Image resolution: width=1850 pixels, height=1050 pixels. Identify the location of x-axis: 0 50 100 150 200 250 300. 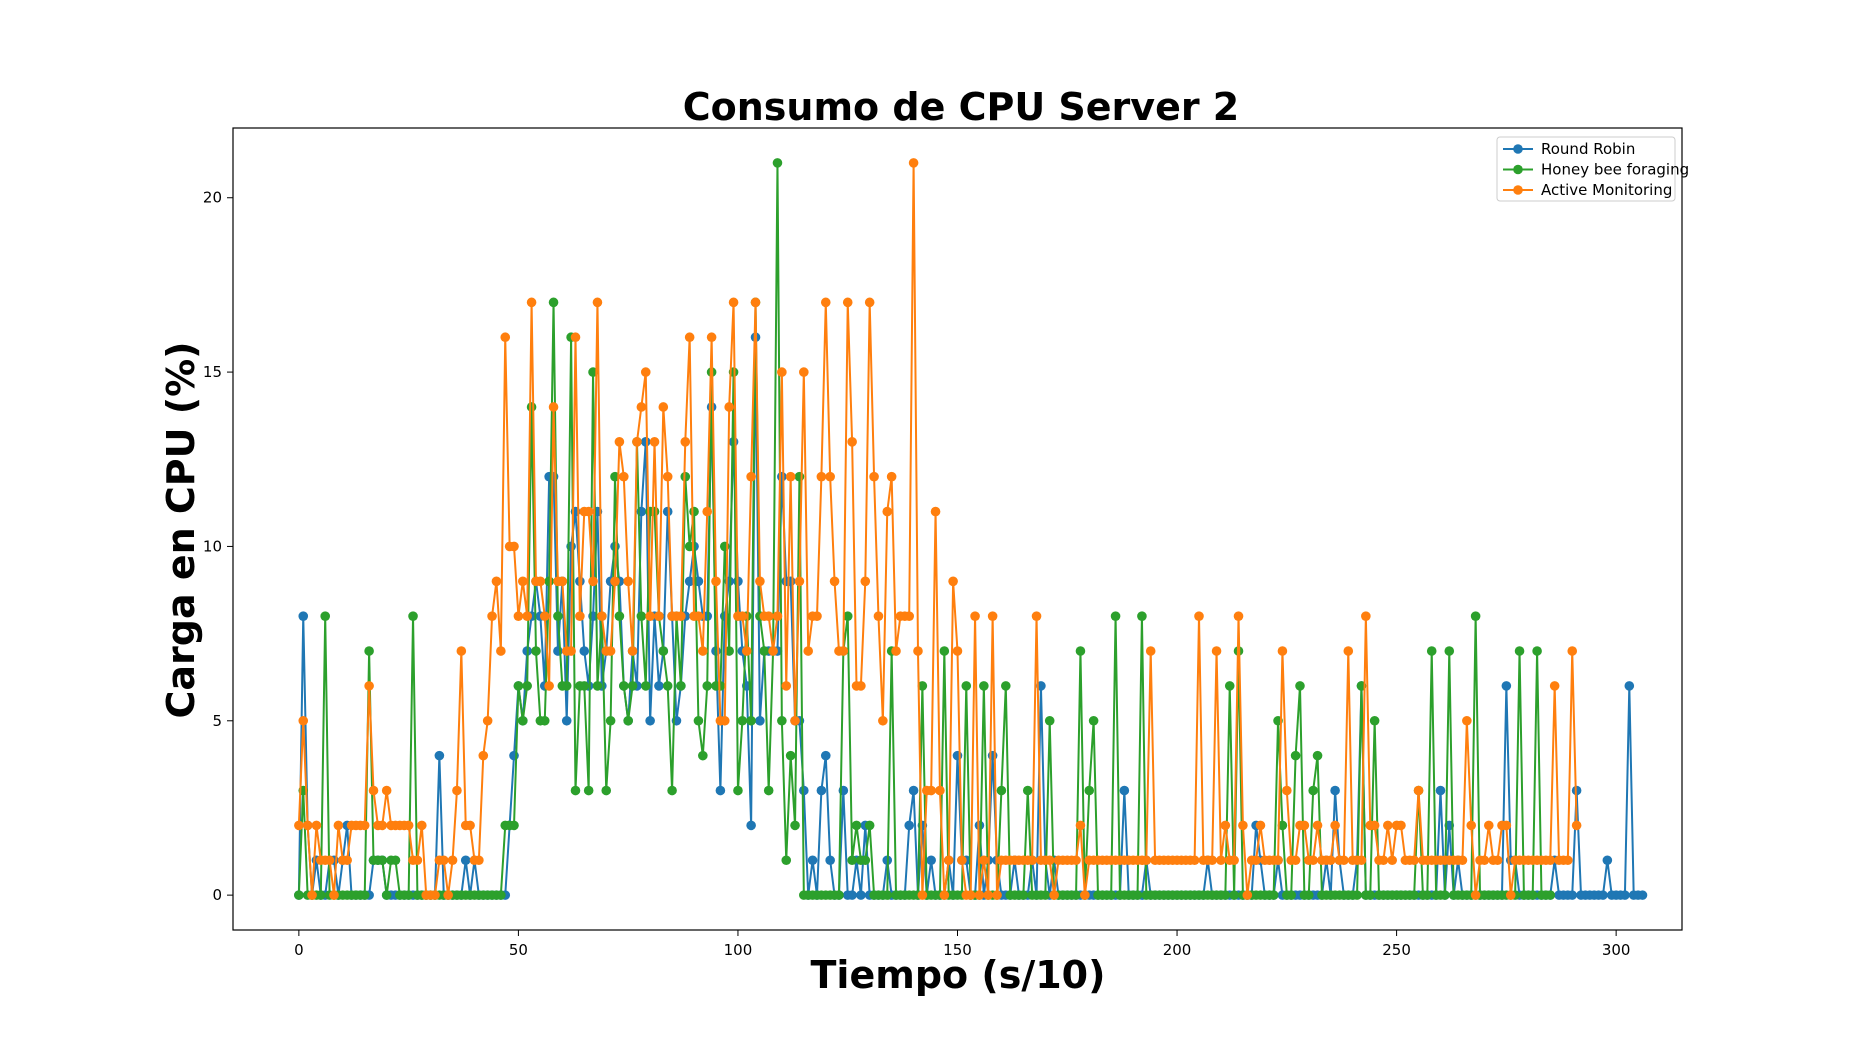
(962, 944).